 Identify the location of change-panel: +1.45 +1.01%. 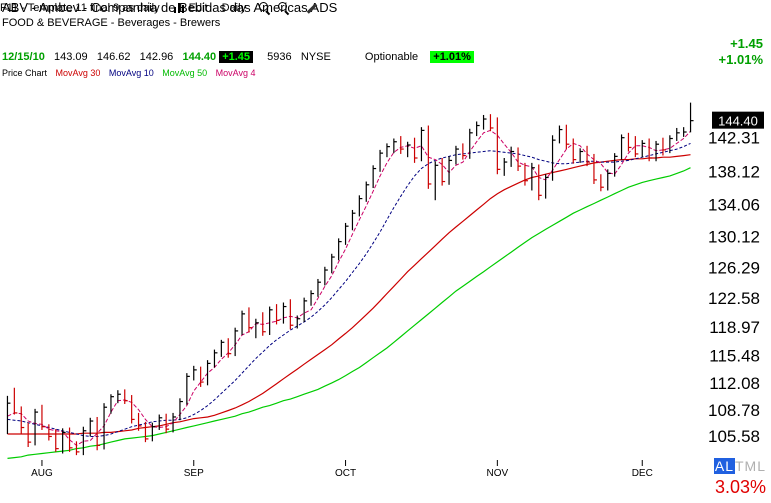
(741, 52).